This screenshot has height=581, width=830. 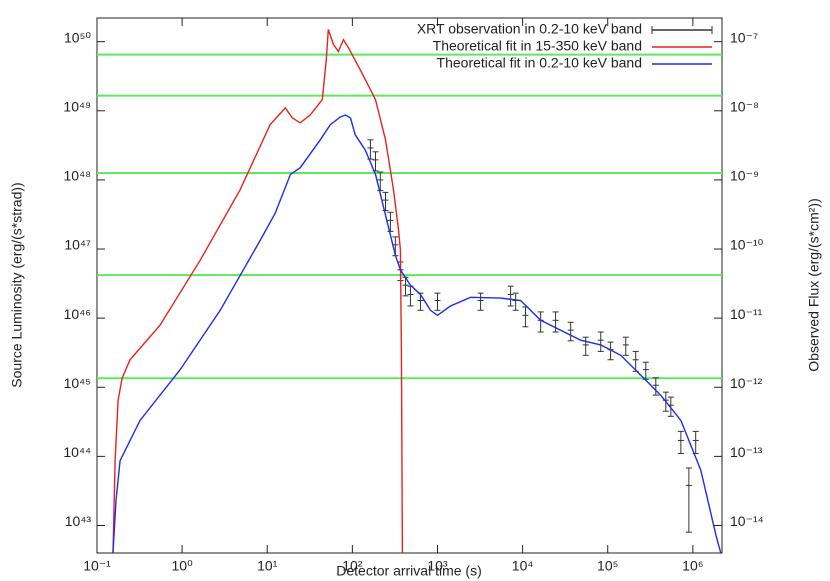 What do you see at coordinates (437, 566) in the screenshot?
I see `x-tick-label: 10³` at bounding box center [437, 566].